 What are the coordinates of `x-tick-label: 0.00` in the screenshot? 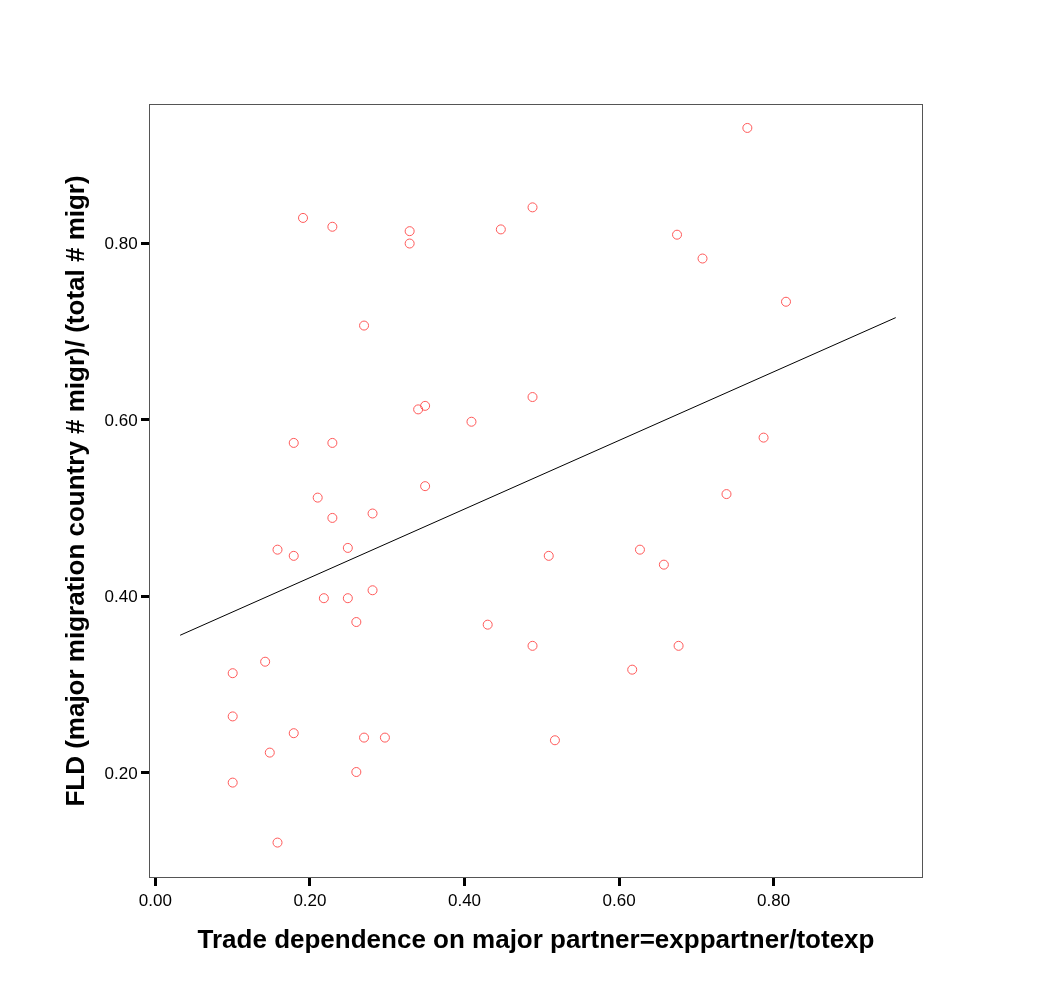 It's located at (155, 901).